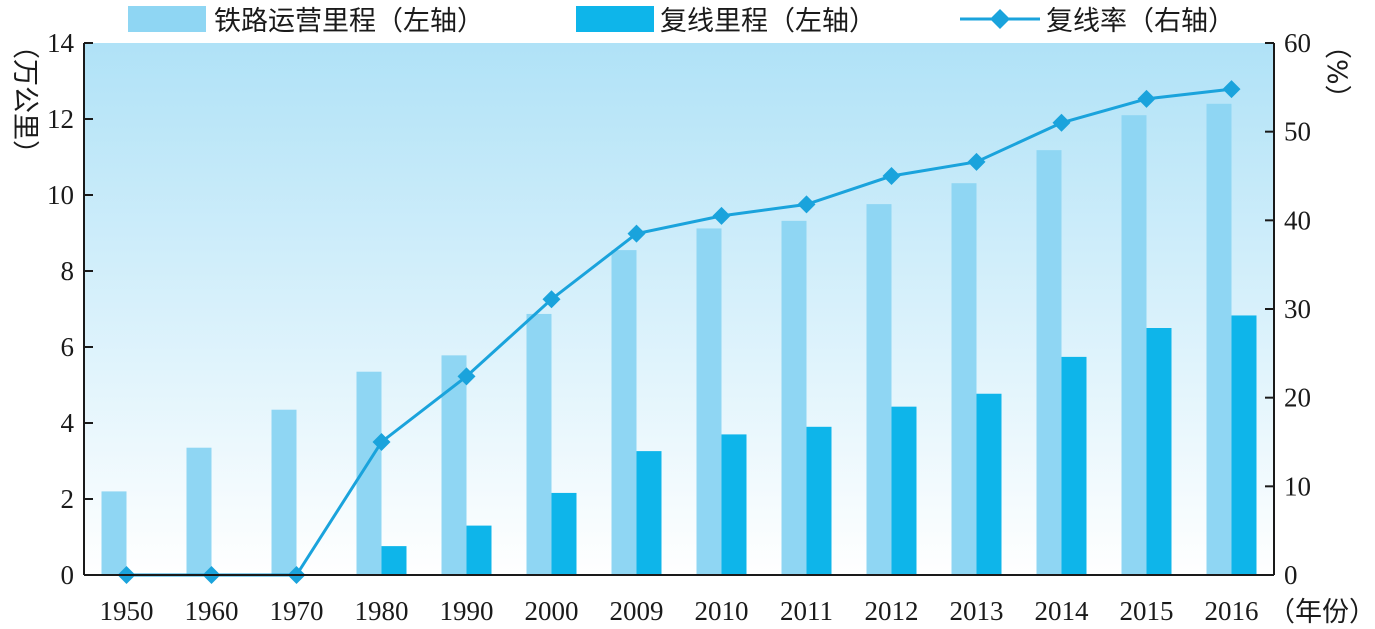 The image size is (1375, 629). Describe the element at coordinates (1291, 575) in the screenshot. I see `right-tick-label: 0` at that location.